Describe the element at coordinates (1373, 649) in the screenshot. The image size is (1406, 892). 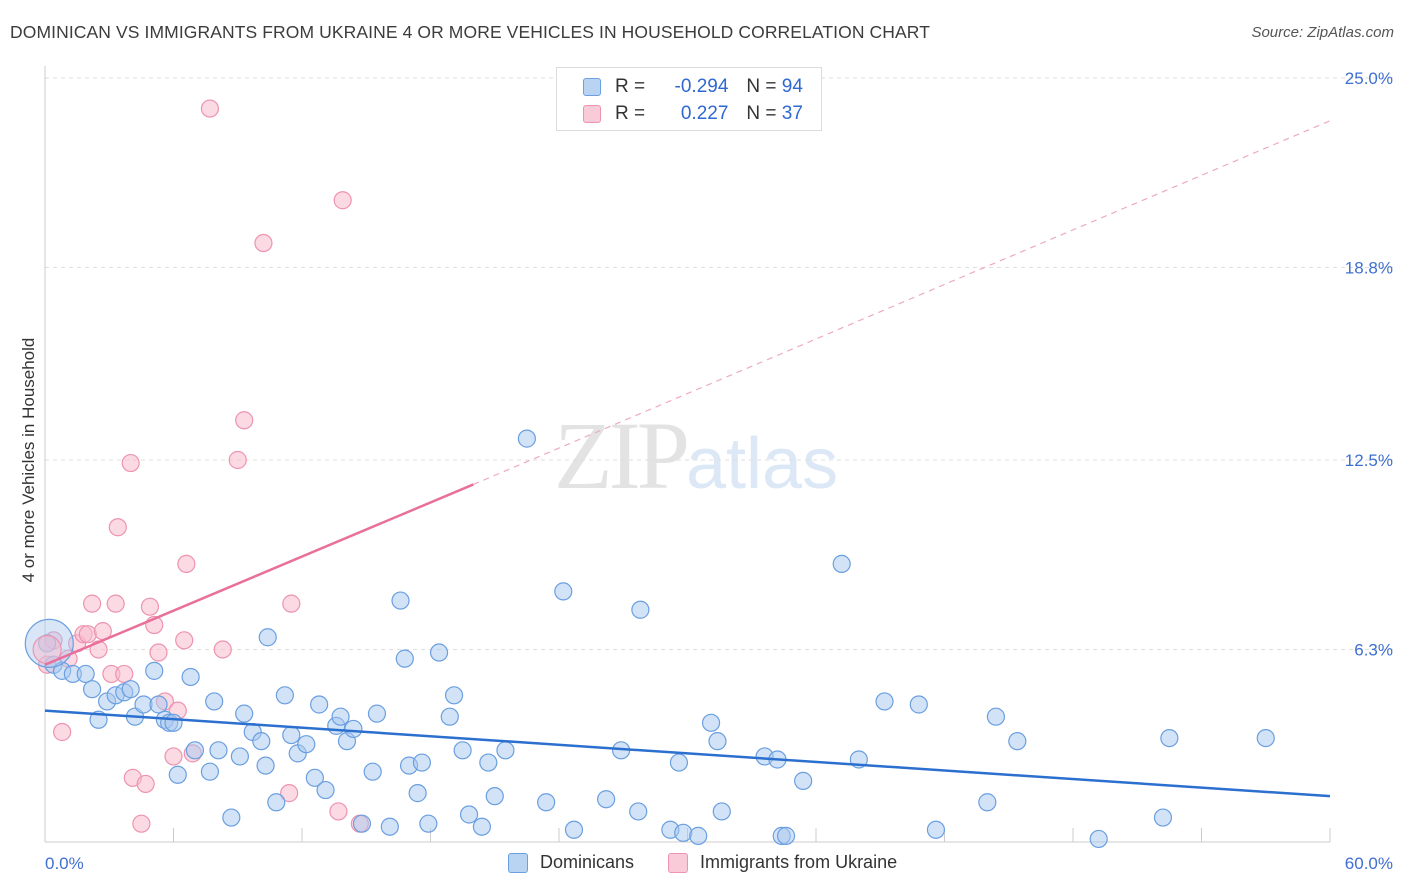
I see `y-tick-label: 6.3%` at that location.